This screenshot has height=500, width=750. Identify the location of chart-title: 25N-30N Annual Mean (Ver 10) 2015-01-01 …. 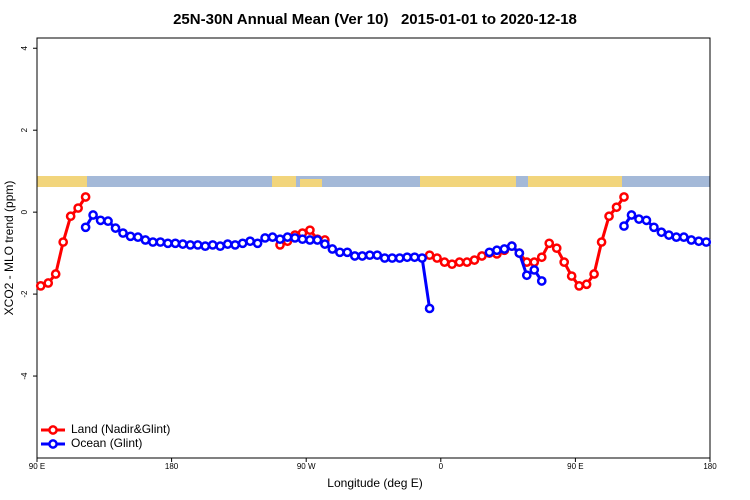
(375, 19).